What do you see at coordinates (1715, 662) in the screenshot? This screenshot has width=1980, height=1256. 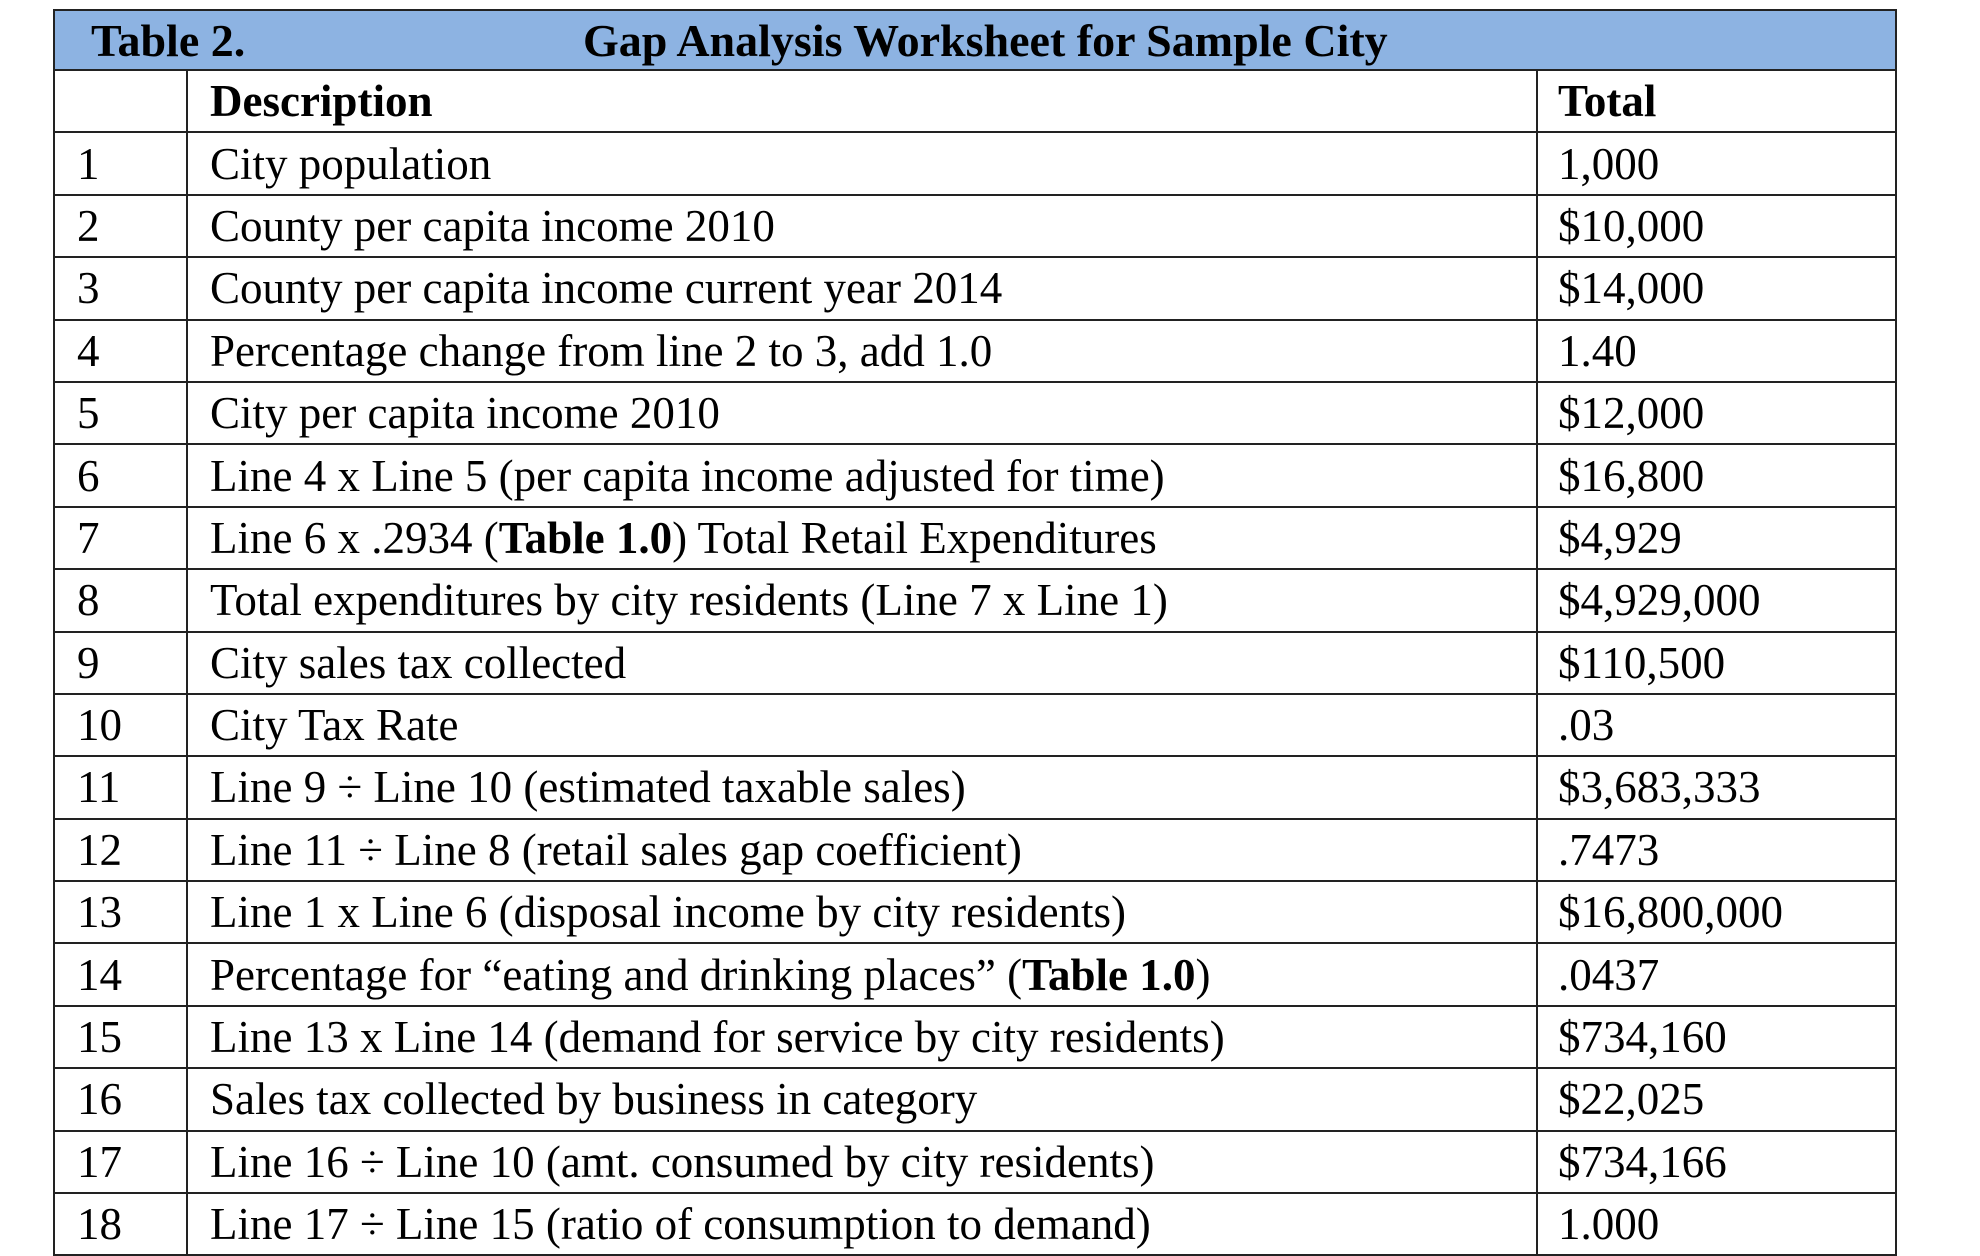 I see `line-total: $110,500` at bounding box center [1715, 662].